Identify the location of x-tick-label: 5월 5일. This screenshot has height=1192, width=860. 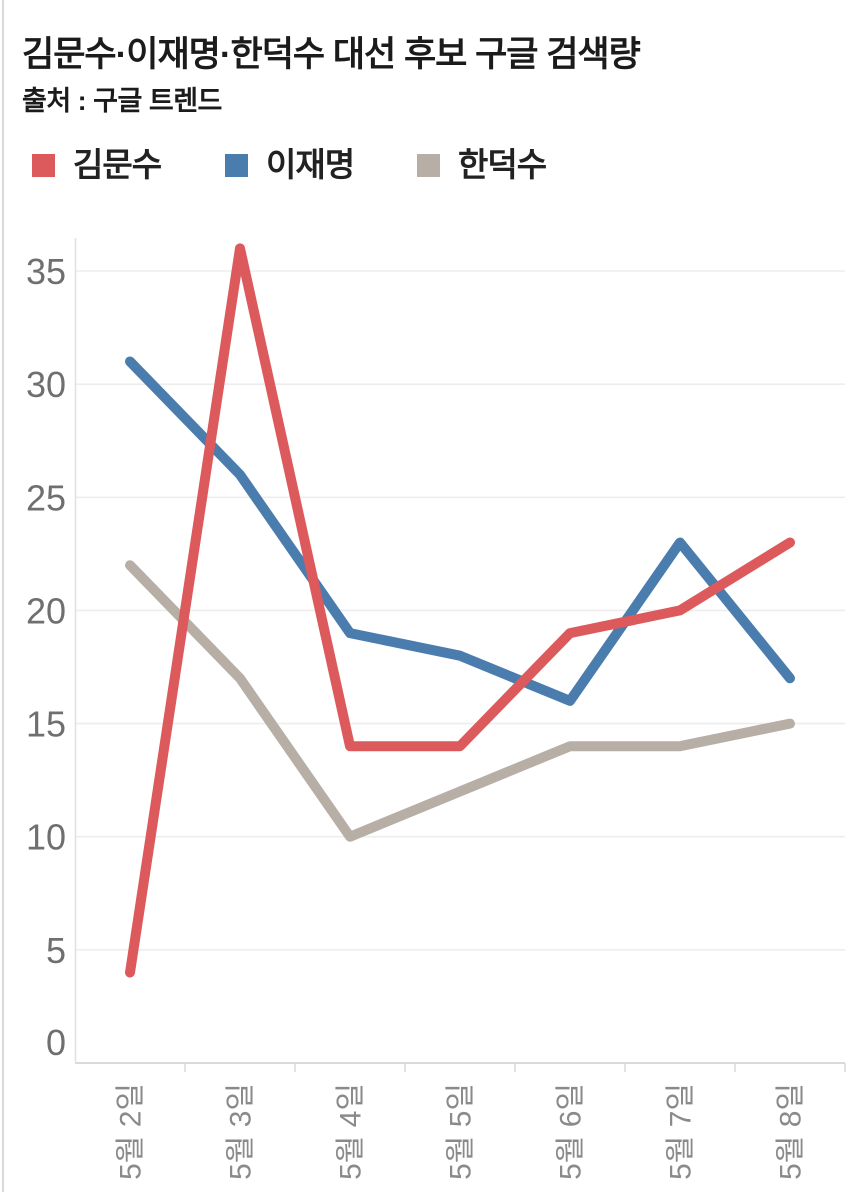
(461, 1131).